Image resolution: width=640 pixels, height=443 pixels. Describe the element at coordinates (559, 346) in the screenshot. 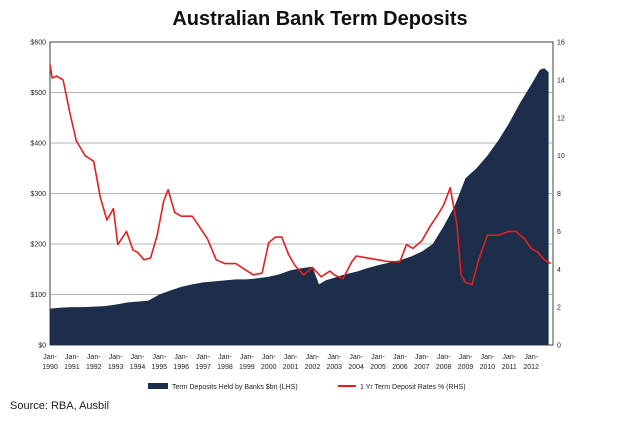

I see `right-tick-label: 0` at that location.